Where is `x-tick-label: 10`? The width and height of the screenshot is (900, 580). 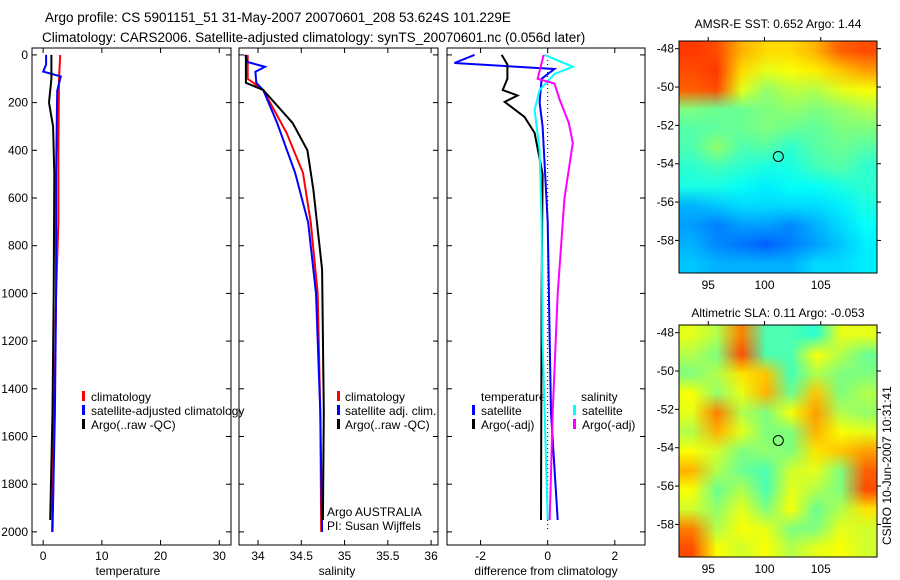 x-tick-label: 10 is located at coordinates (102, 556).